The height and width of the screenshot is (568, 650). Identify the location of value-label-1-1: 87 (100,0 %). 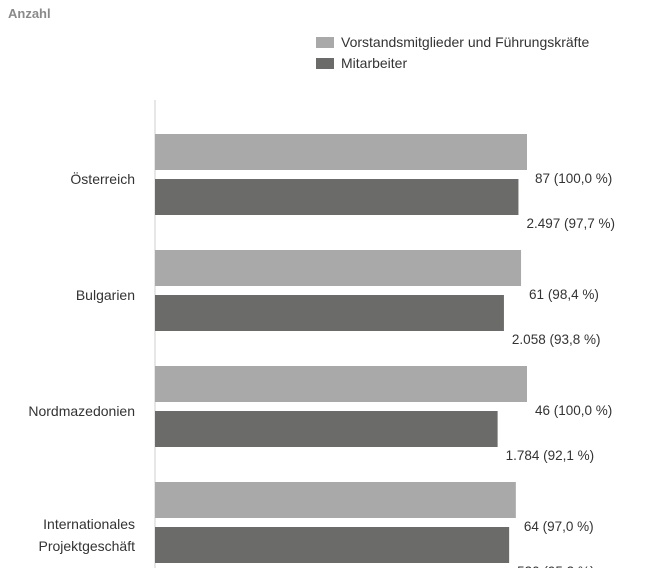
(573, 178).